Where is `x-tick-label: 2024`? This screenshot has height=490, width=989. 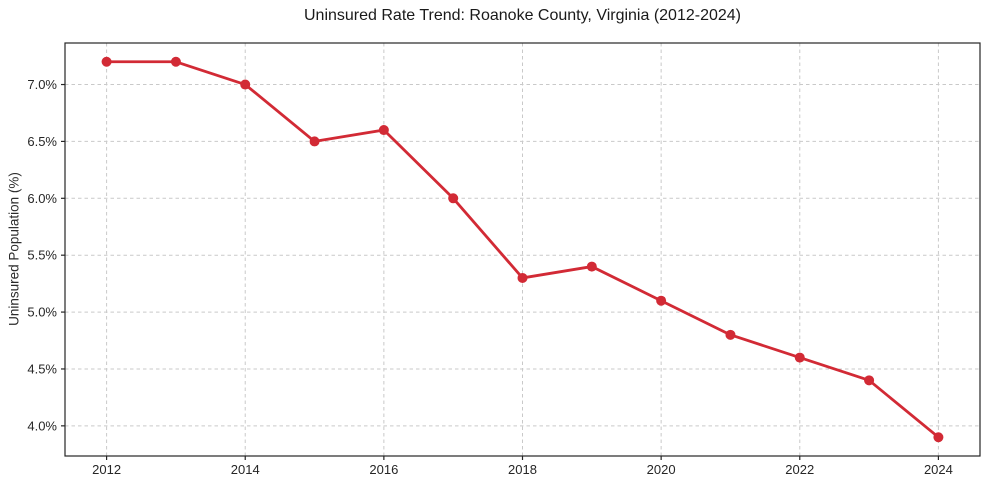
x-tick-label: 2024 is located at coordinates (938, 469).